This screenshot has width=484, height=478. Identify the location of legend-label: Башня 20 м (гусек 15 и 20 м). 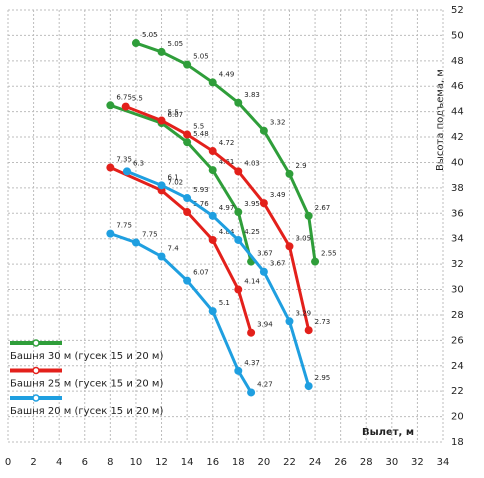
(86, 411).